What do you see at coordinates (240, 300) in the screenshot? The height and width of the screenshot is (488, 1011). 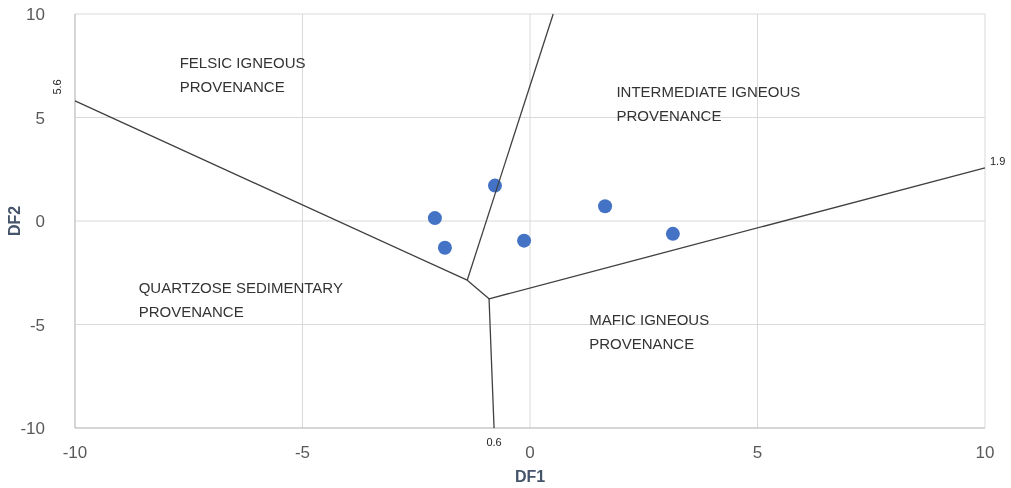 I see `annotation: QUARTZOSE SEDIMENTARY PROVENANCE` at bounding box center [240, 300].